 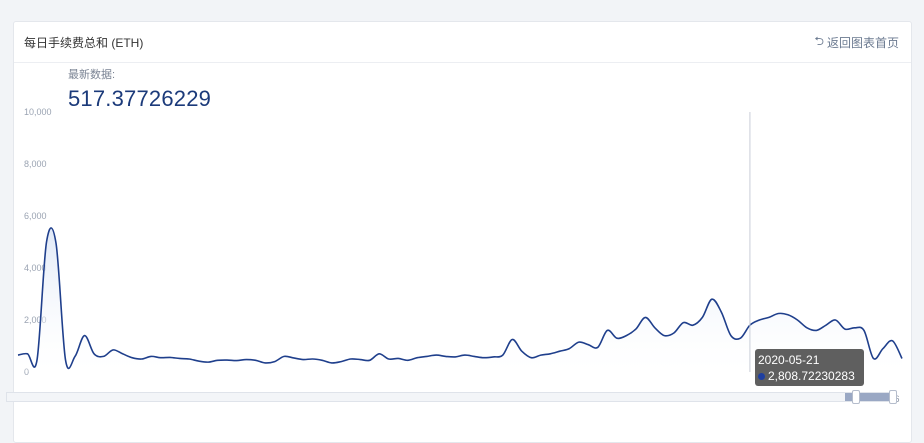 I want to click on back-to-charts-link: ⮌ 返回图表首页, so click(x=856, y=42).